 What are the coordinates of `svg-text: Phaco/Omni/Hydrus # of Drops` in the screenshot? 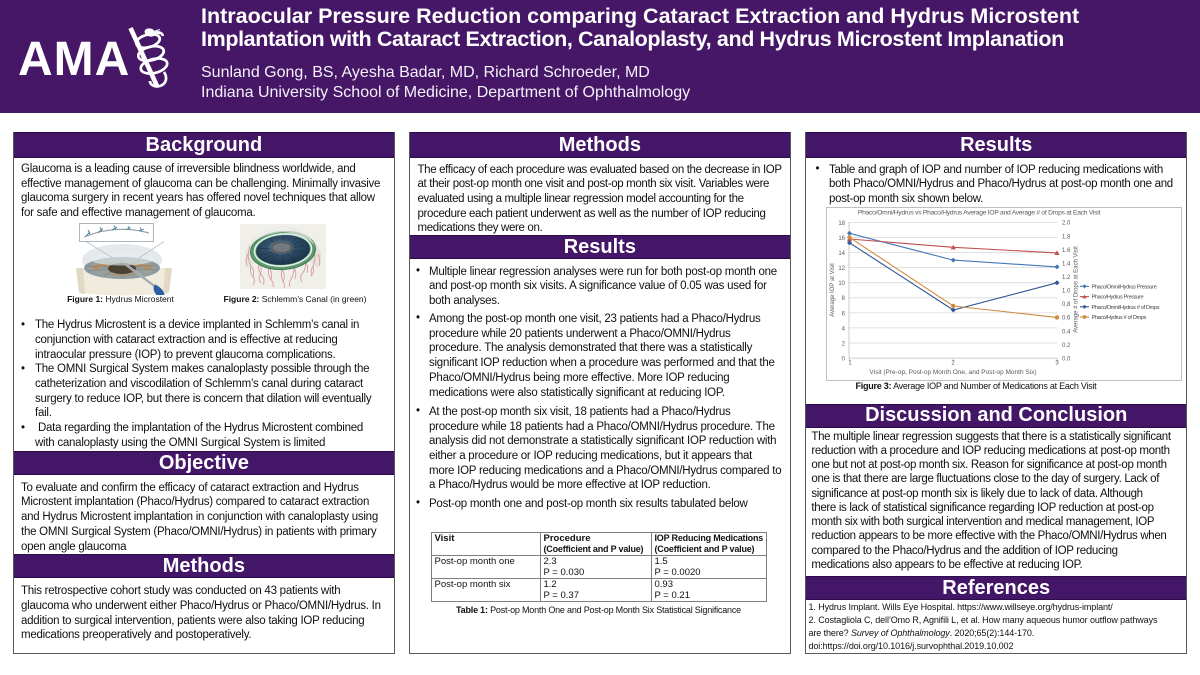 It's located at (1125, 307).